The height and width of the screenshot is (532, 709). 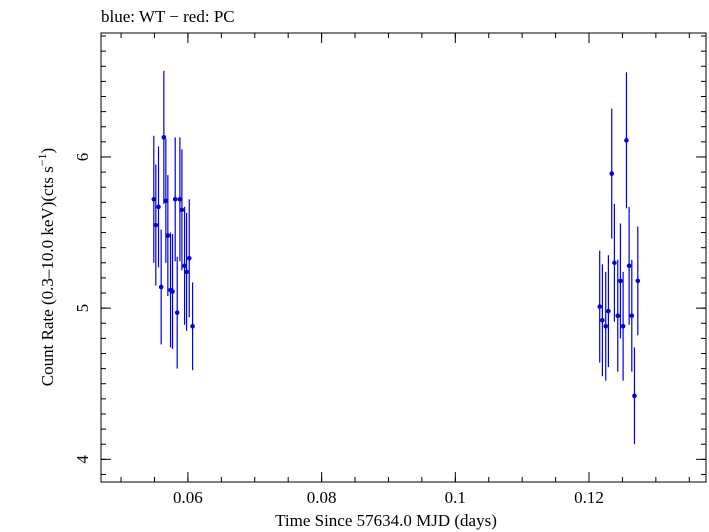 I want to click on x-tick-label: 0.1, so click(x=455, y=497).